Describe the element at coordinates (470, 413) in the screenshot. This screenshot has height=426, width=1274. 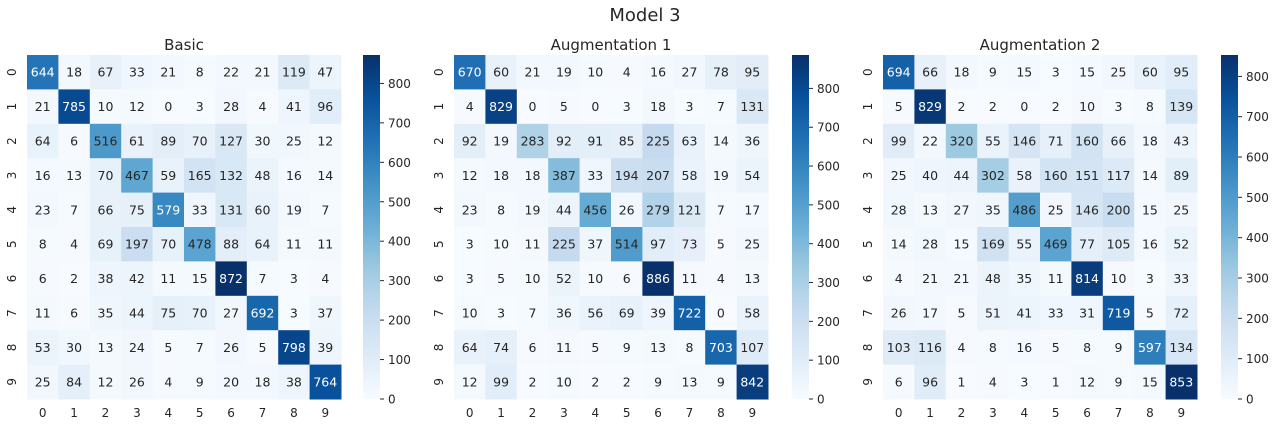
I see `x-tick-label: 0` at that location.